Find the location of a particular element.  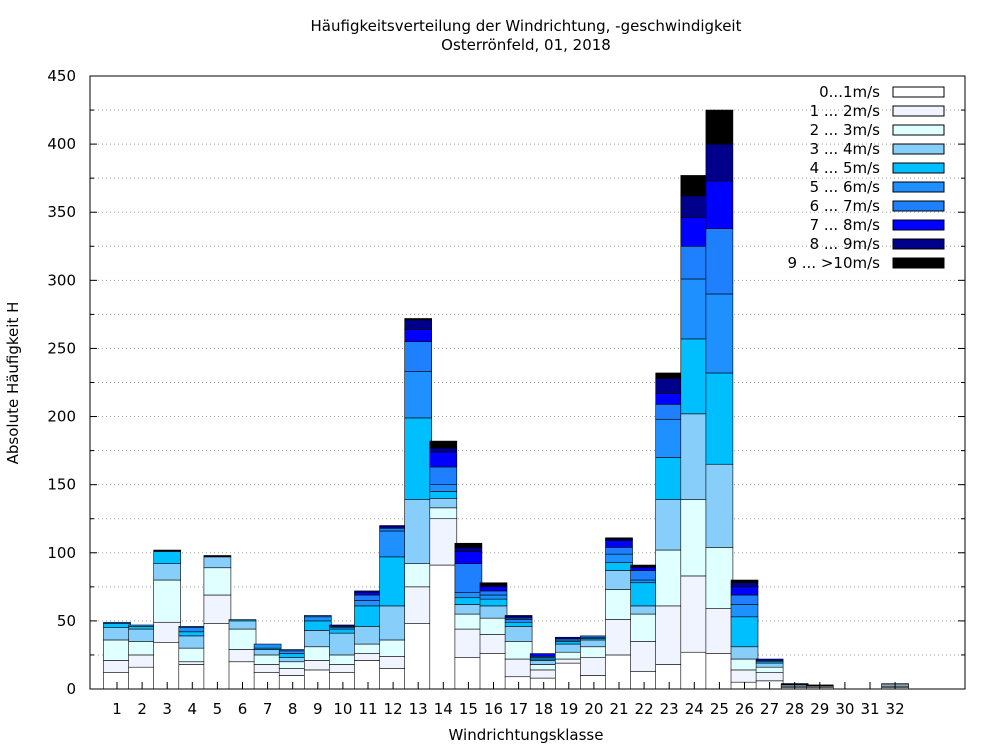

x-tick-label: 3 is located at coordinates (167, 709).